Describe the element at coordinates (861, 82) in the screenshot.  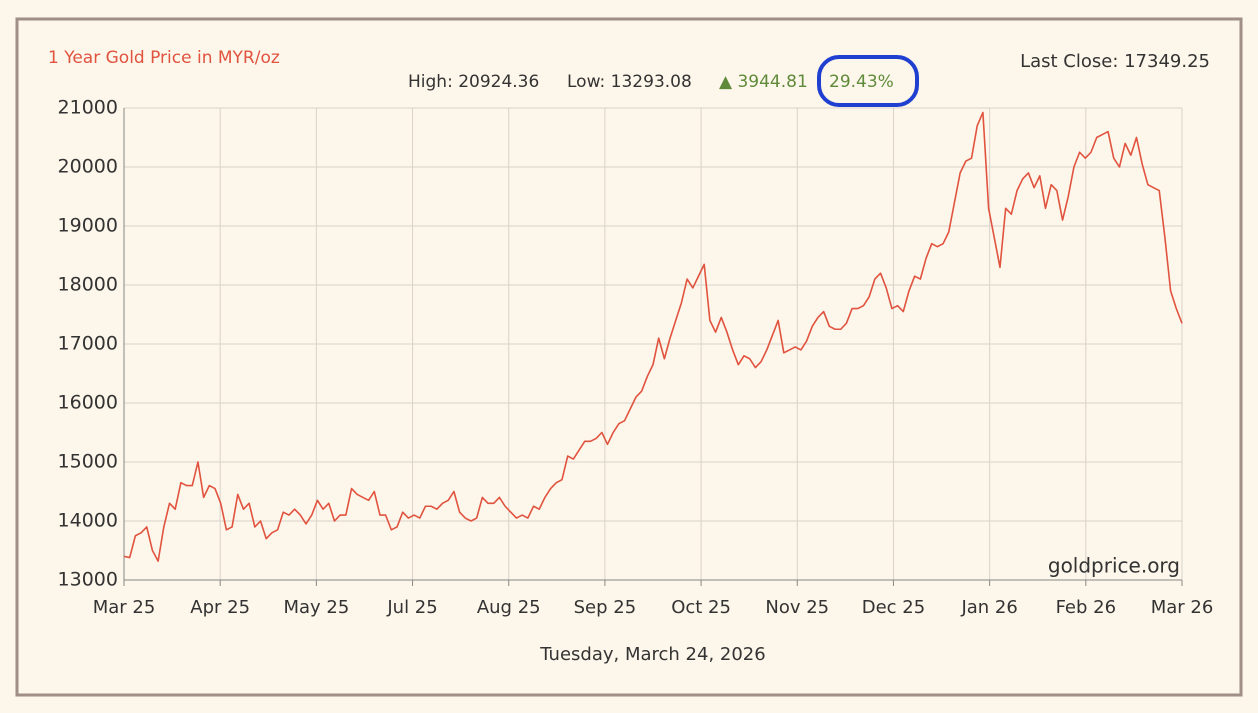
I see `header-change-pct: 29.43%` at that location.